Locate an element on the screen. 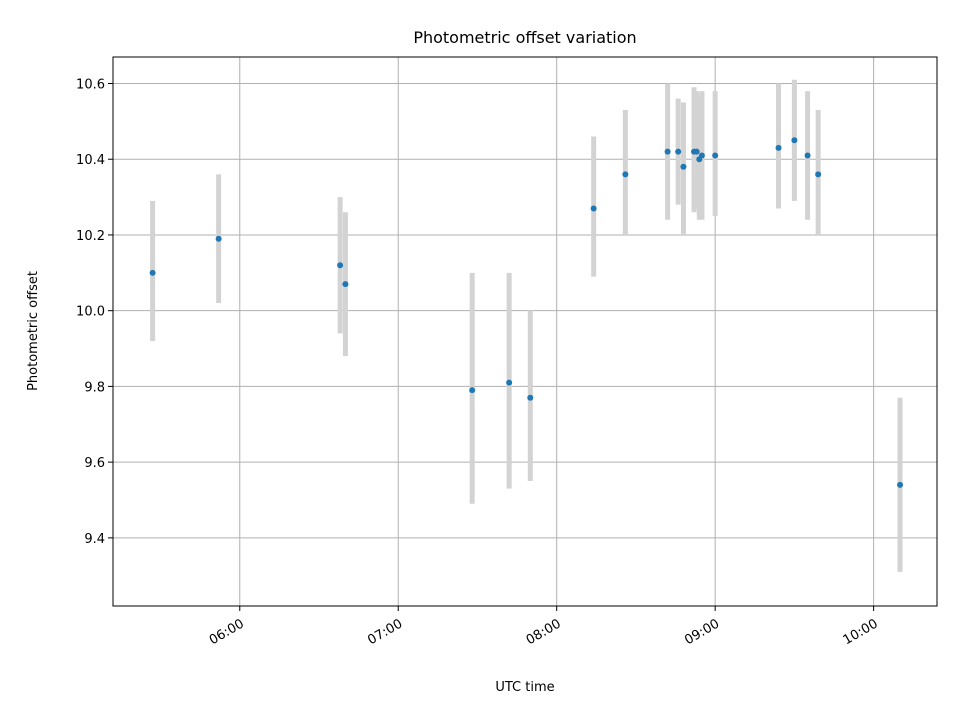  y-tick-label: 10.4 is located at coordinates (90, 160).